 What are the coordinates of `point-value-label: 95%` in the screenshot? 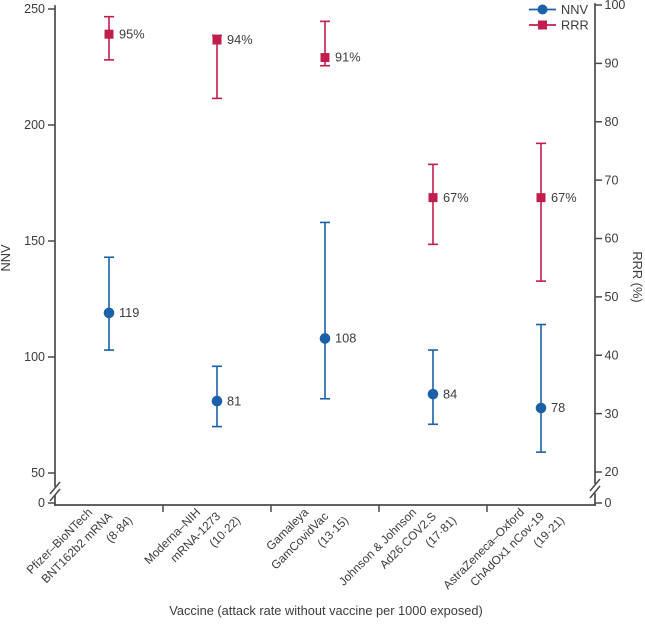 It's located at (132, 33).